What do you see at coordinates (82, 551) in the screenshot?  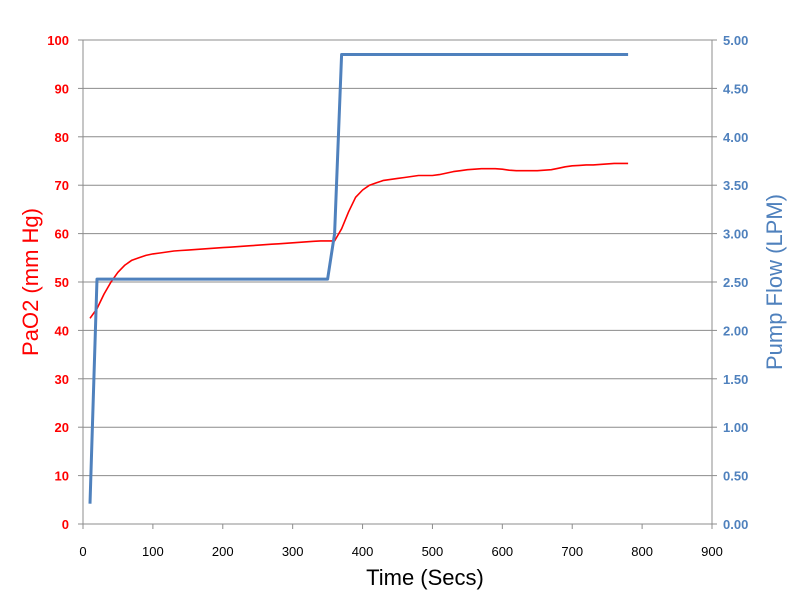 I see `x-tick-label: 0` at bounding box center [82, 551].